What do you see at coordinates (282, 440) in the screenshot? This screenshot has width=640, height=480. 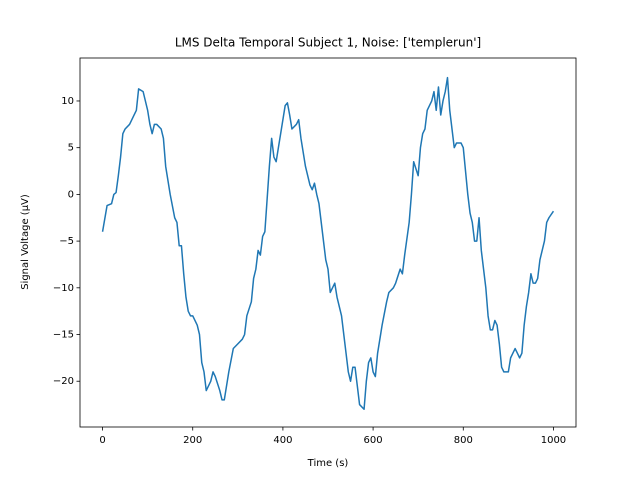 I see `x-tick-label: 400` at bounding box center [282, 440].